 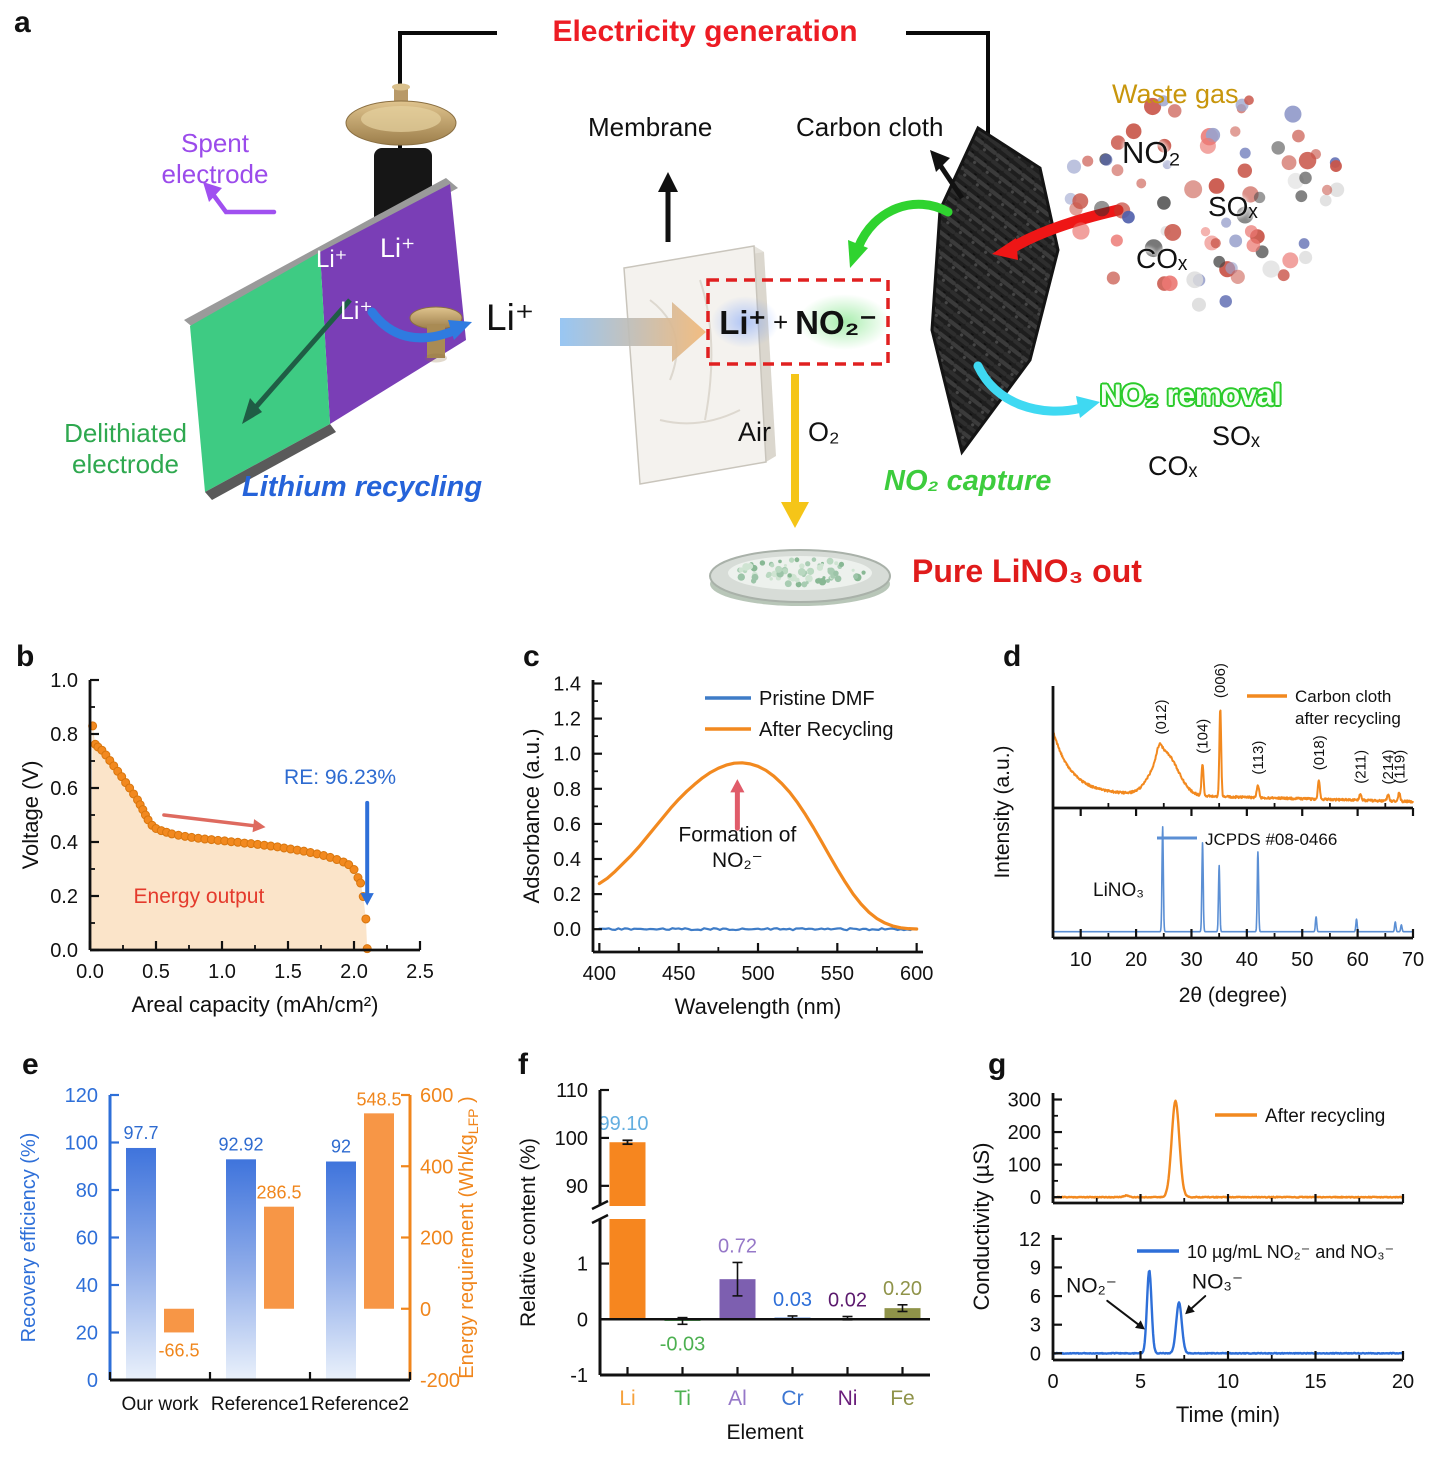 What do you see at coordinates (1413, 960) in the screenshot?
I see `svg-text: 70` at bounding box center [1413, 960].